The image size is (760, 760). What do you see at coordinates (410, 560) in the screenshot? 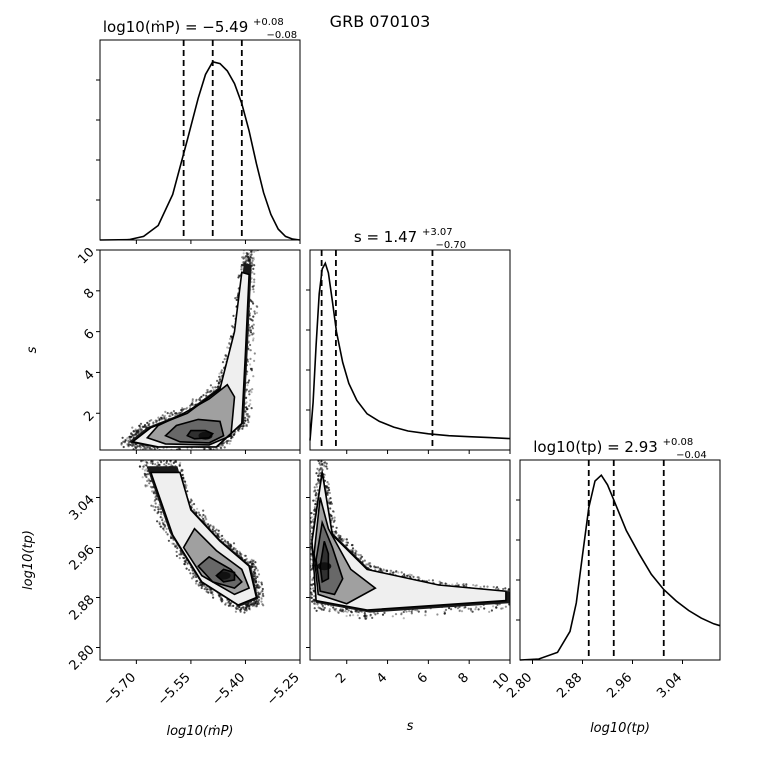
I see `s-tp-frame` at bounding box center [410, 560].